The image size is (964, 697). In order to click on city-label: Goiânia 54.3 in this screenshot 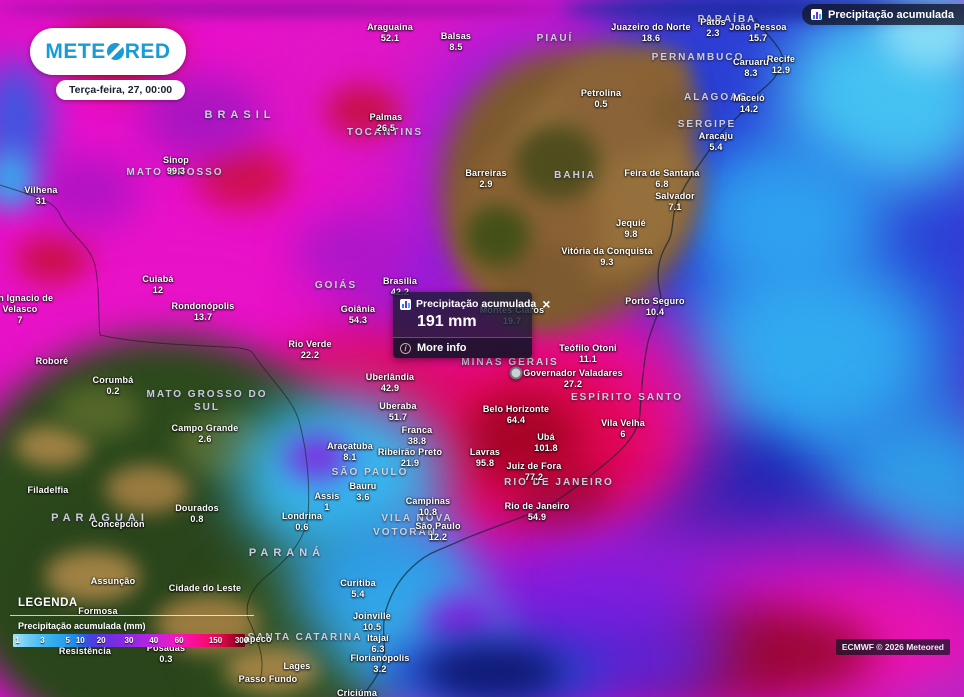, I will do `click(358, 315)`.